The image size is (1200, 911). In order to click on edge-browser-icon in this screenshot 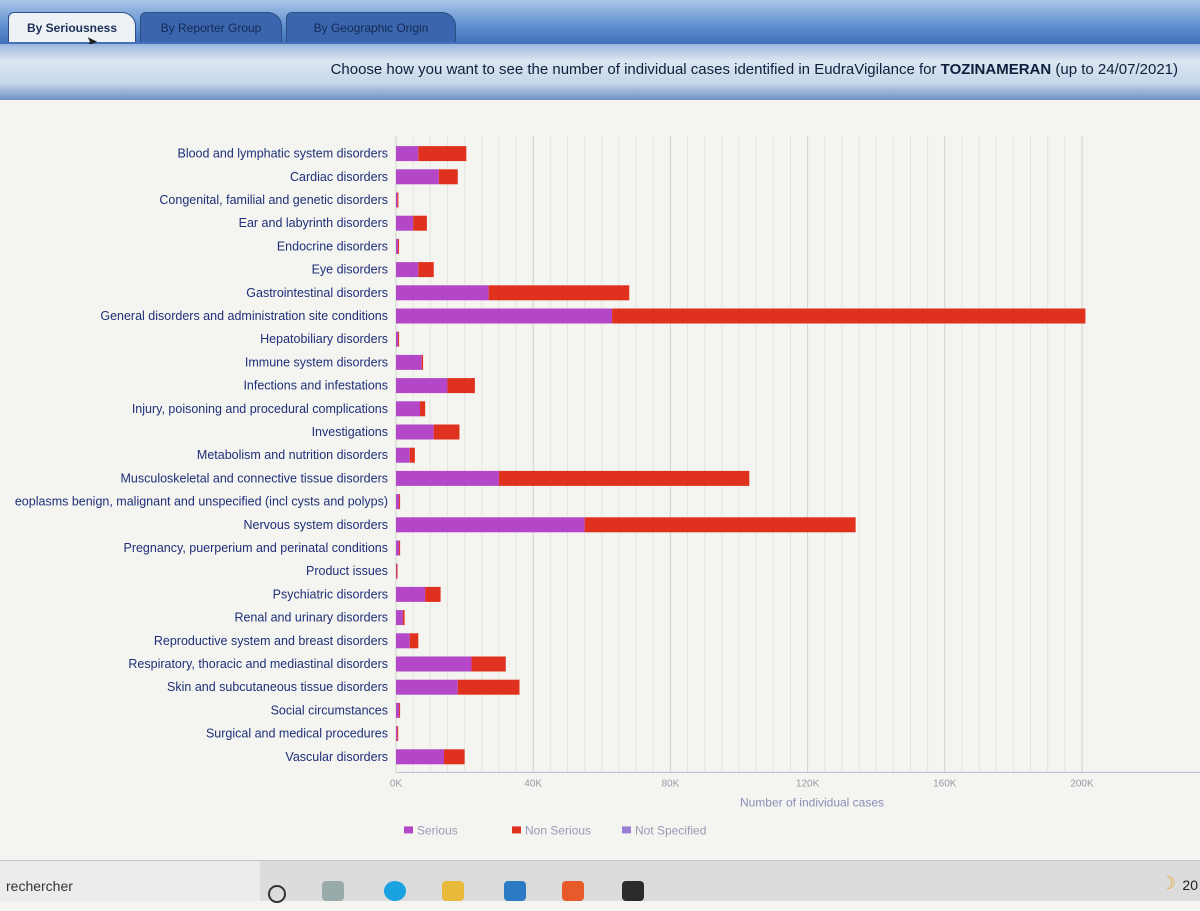, I will do `click(395, 891)`.